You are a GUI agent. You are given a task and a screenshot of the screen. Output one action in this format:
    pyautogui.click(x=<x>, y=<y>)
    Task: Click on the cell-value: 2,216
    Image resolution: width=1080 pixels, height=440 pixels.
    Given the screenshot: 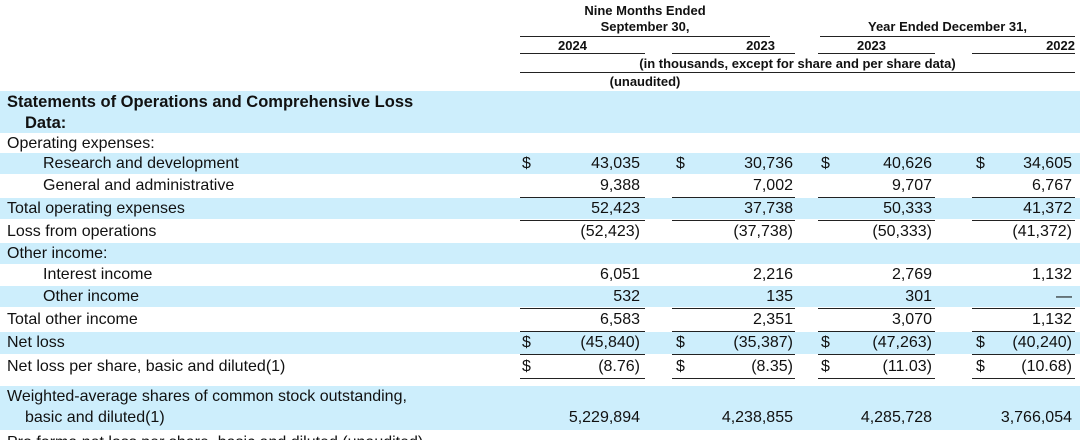 What is the action you would take?
    pyautogui.click(x=772, y=274)
    